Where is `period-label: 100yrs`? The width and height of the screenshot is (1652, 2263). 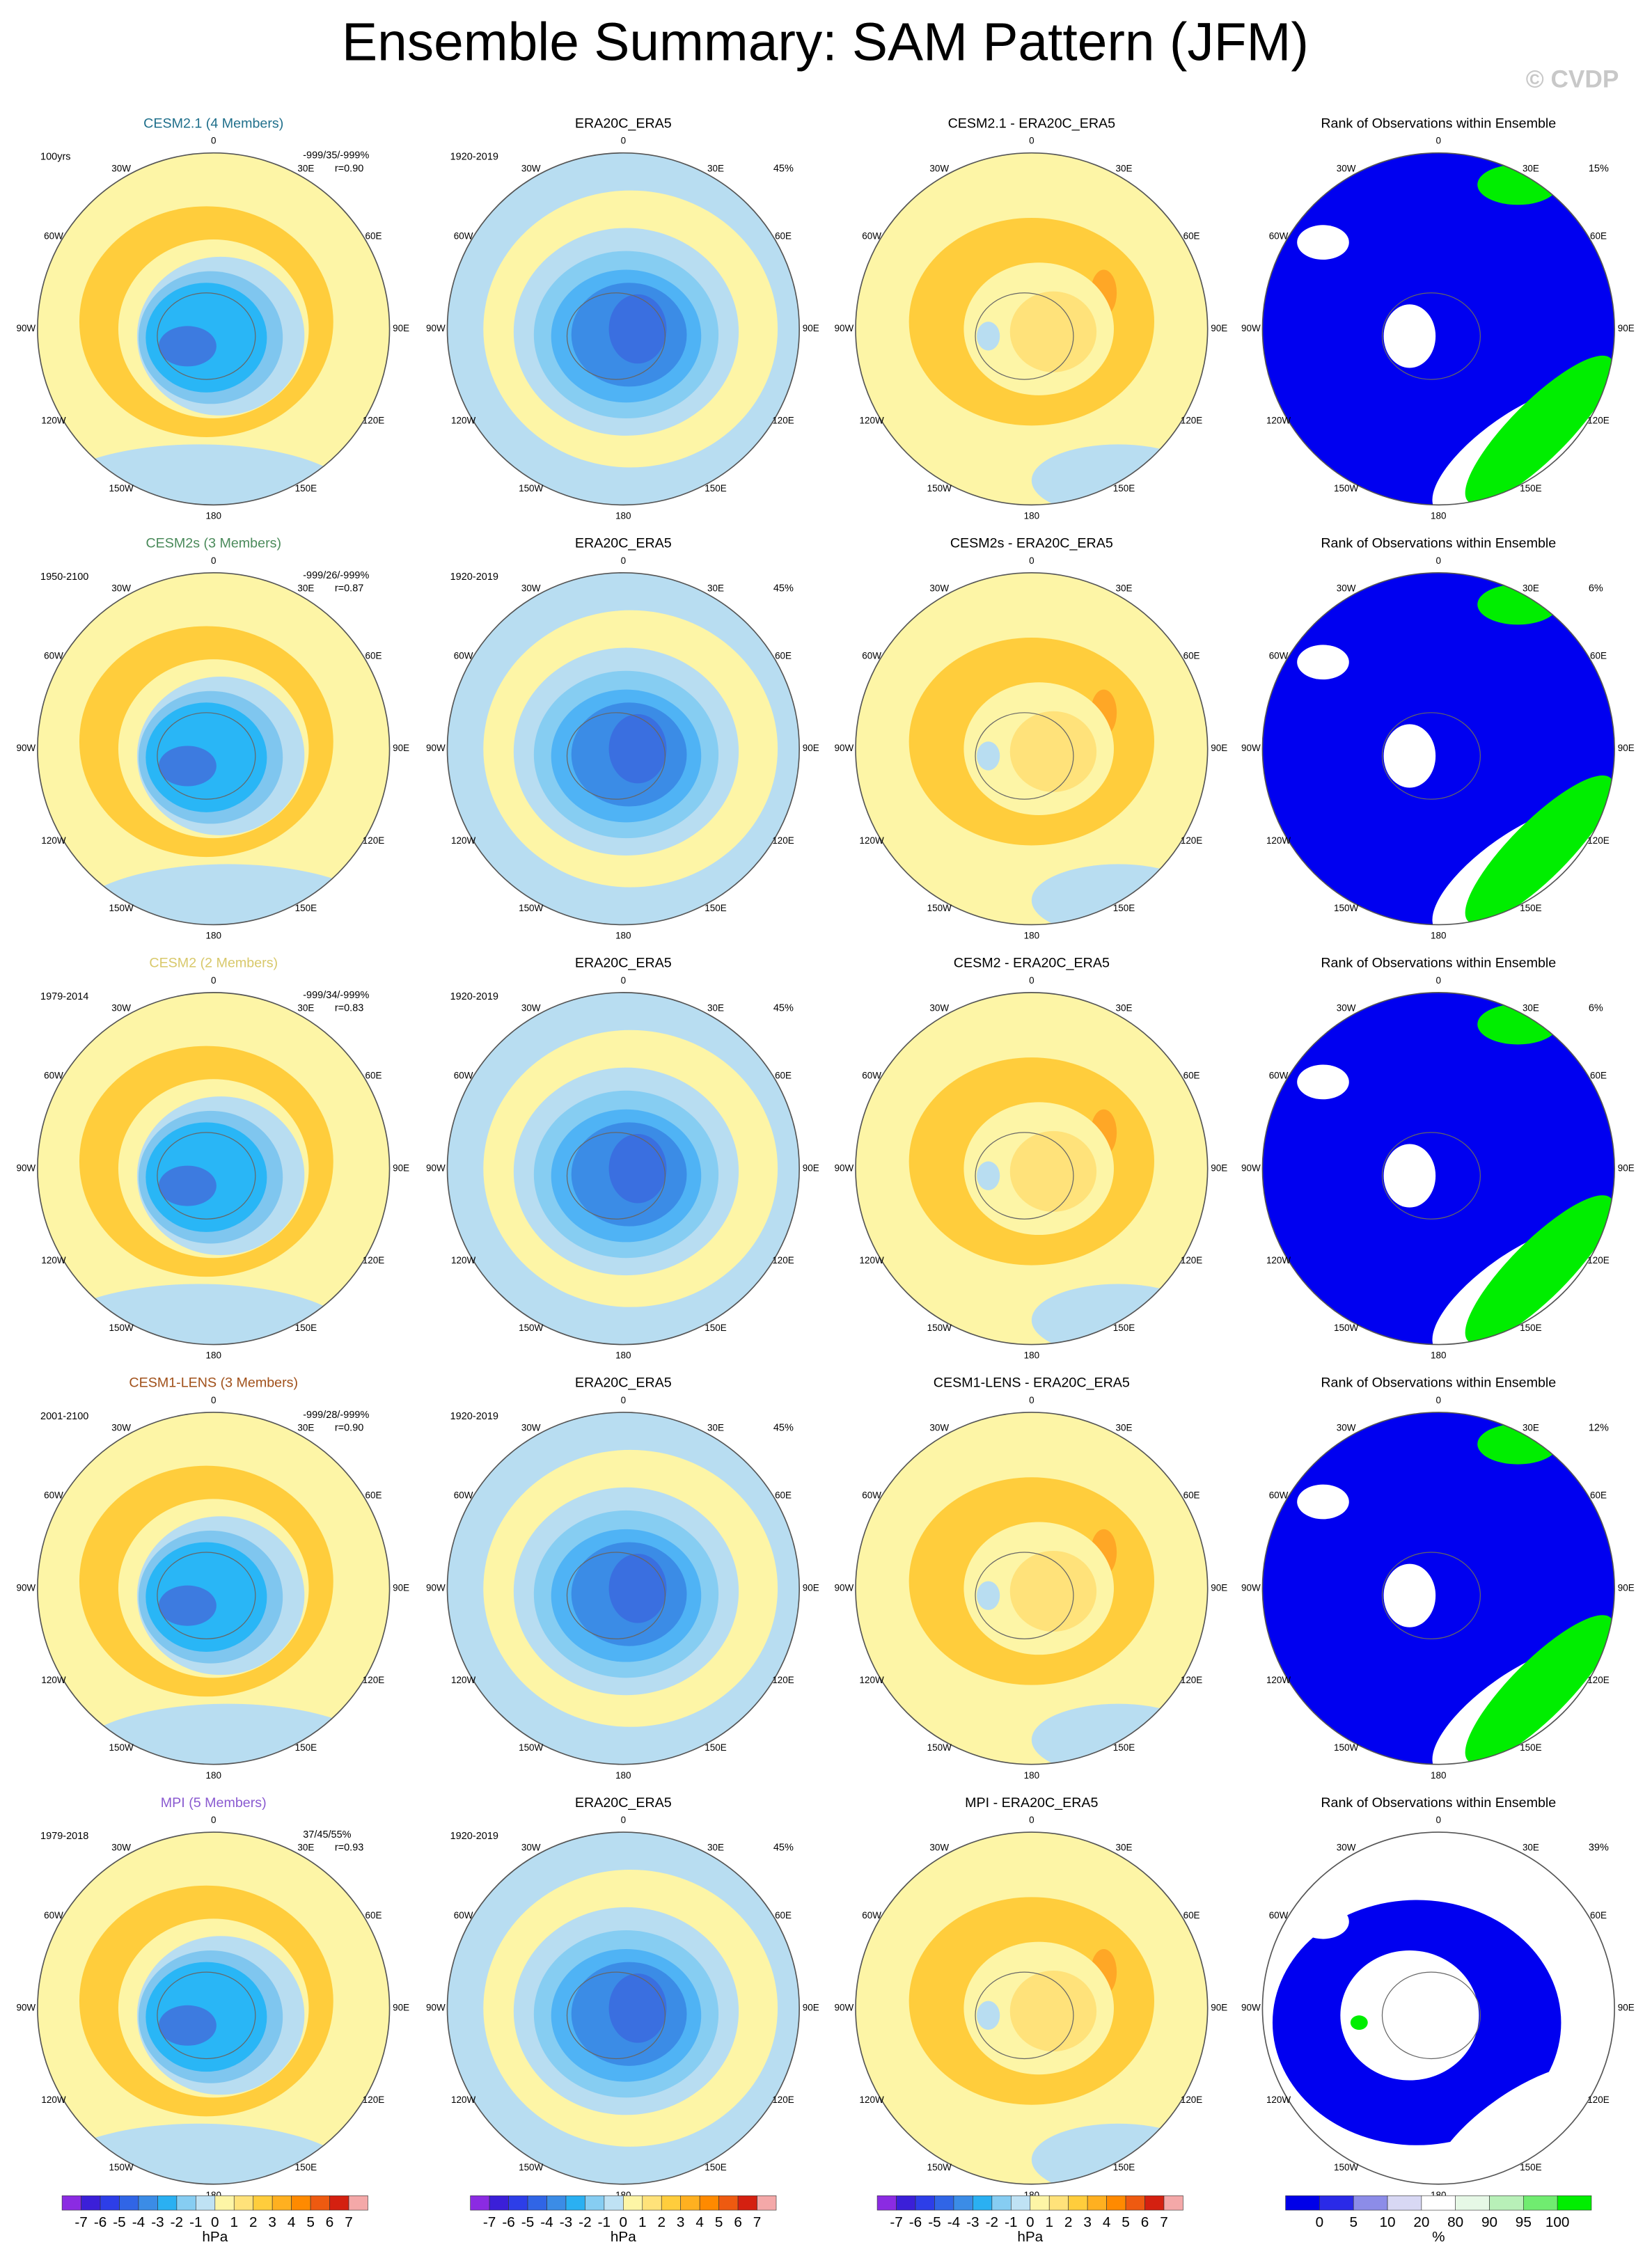 period-label: 100yrs is located at coordinates (55, 157).